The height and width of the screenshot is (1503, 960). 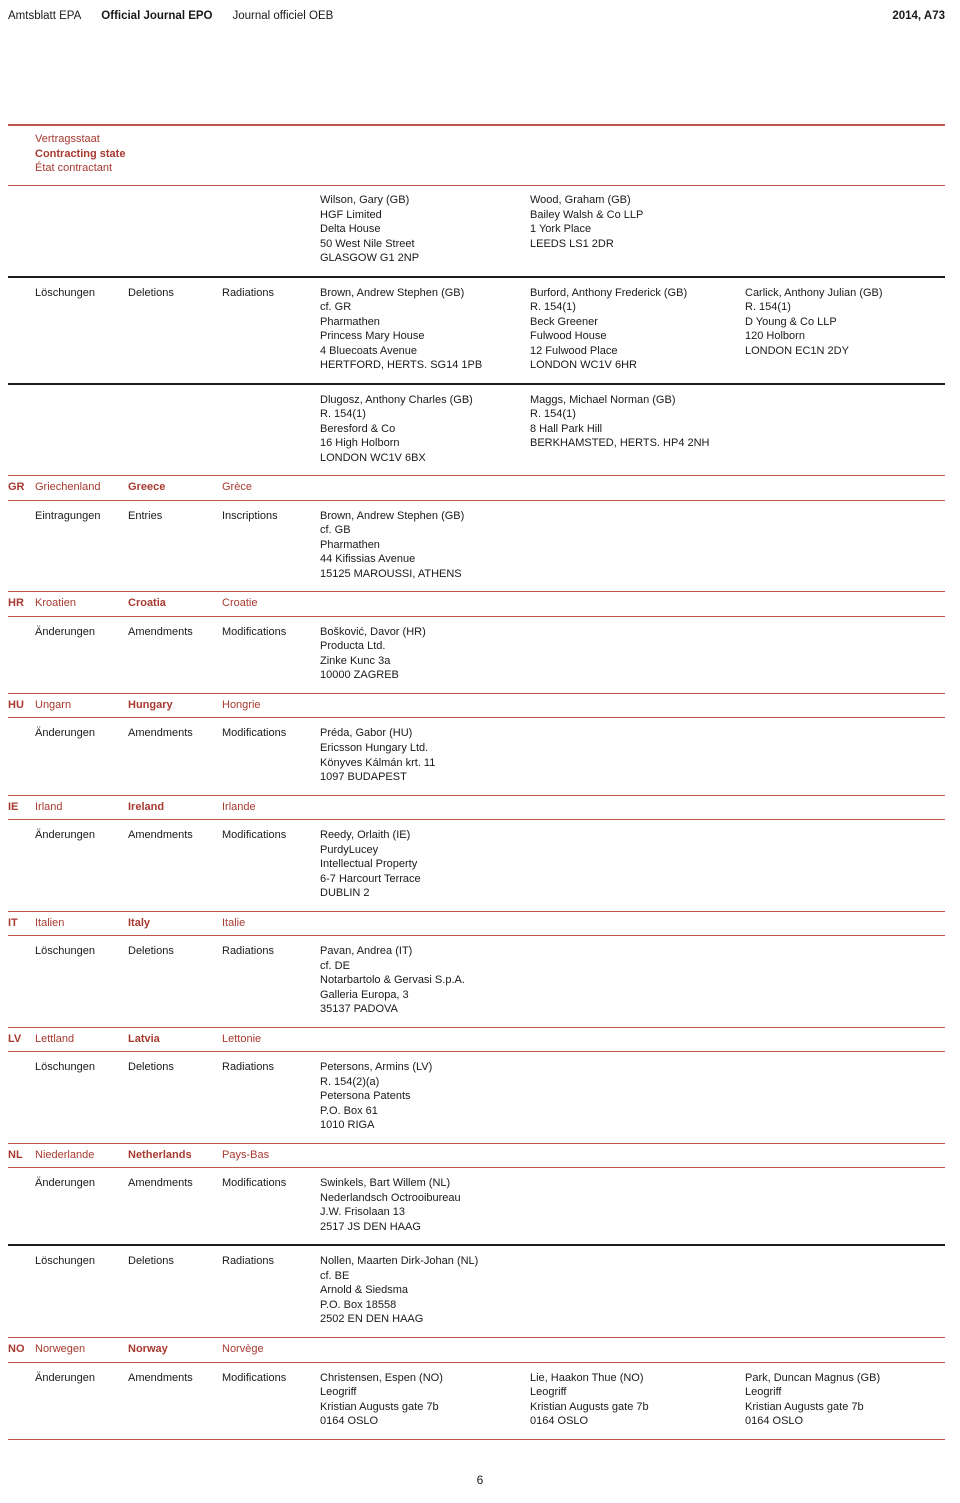 What do you see at coordinates (239, 806) in the screenshot?
I see `country-name-fr: Irlande` at bounding box center [239, 806].